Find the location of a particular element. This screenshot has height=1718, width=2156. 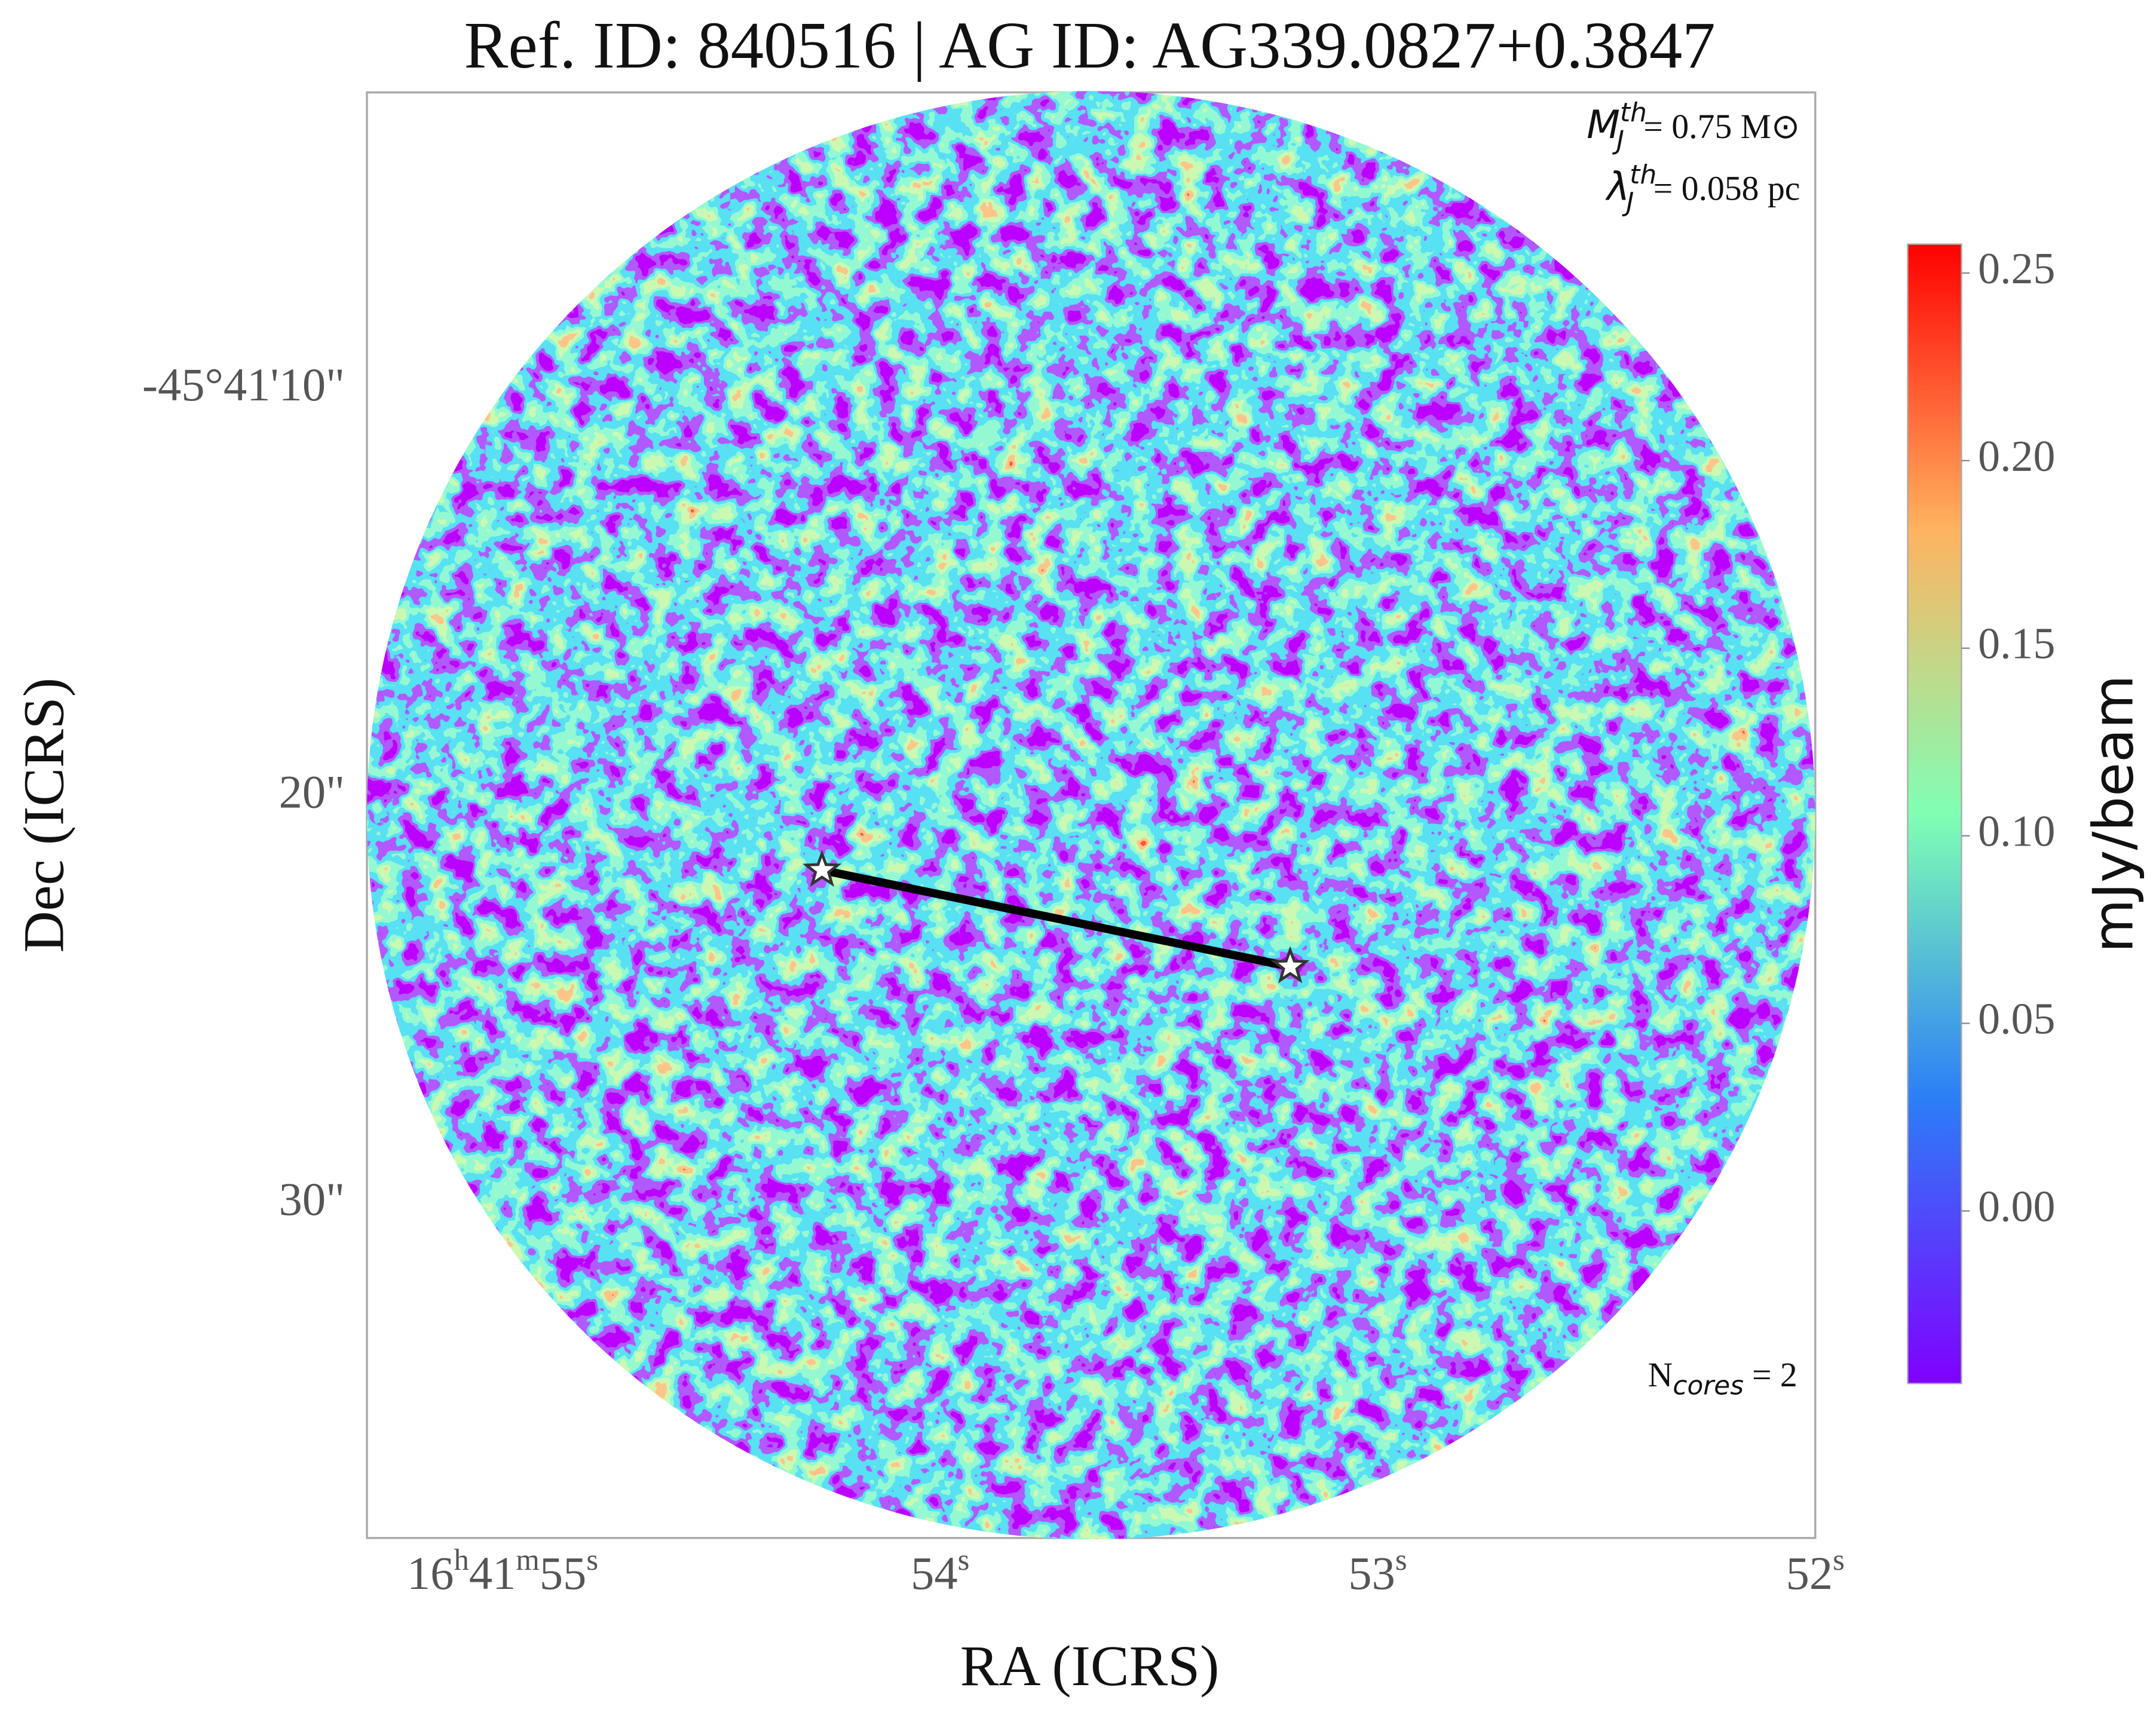

tick-number: 41 is located at coordinates (492, 1573).